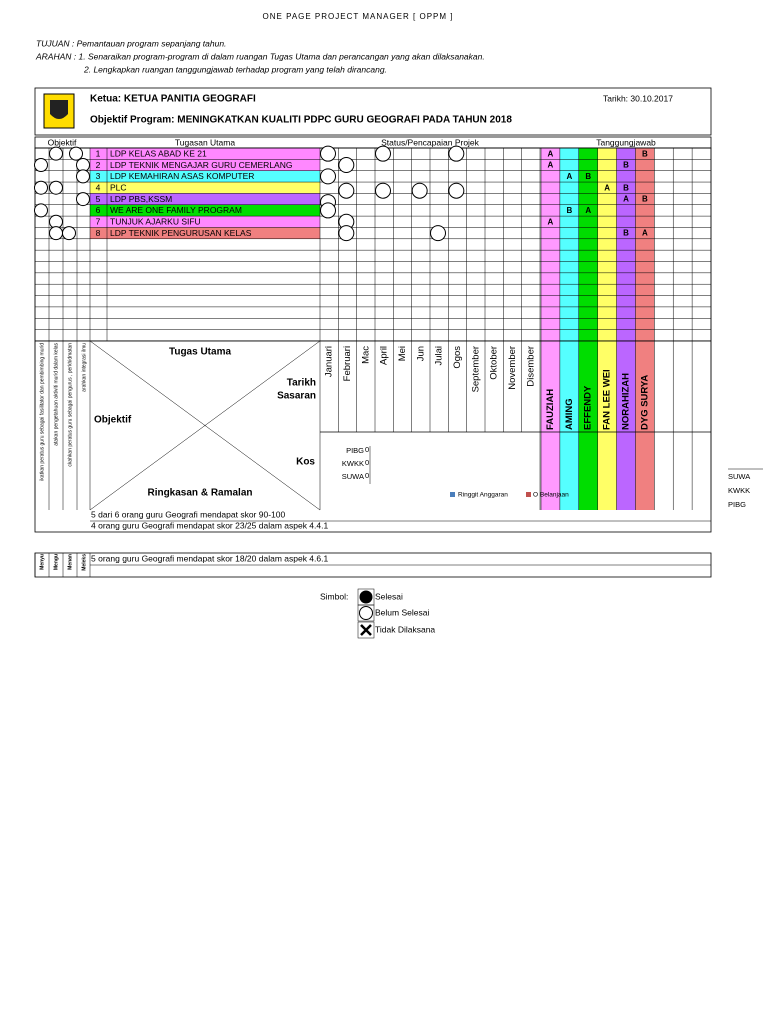 This screenshot has width=768, height=1024. Describe the element at coordinates (737, 504) in the screenshot. I see `side-label: PIBG` at that location.